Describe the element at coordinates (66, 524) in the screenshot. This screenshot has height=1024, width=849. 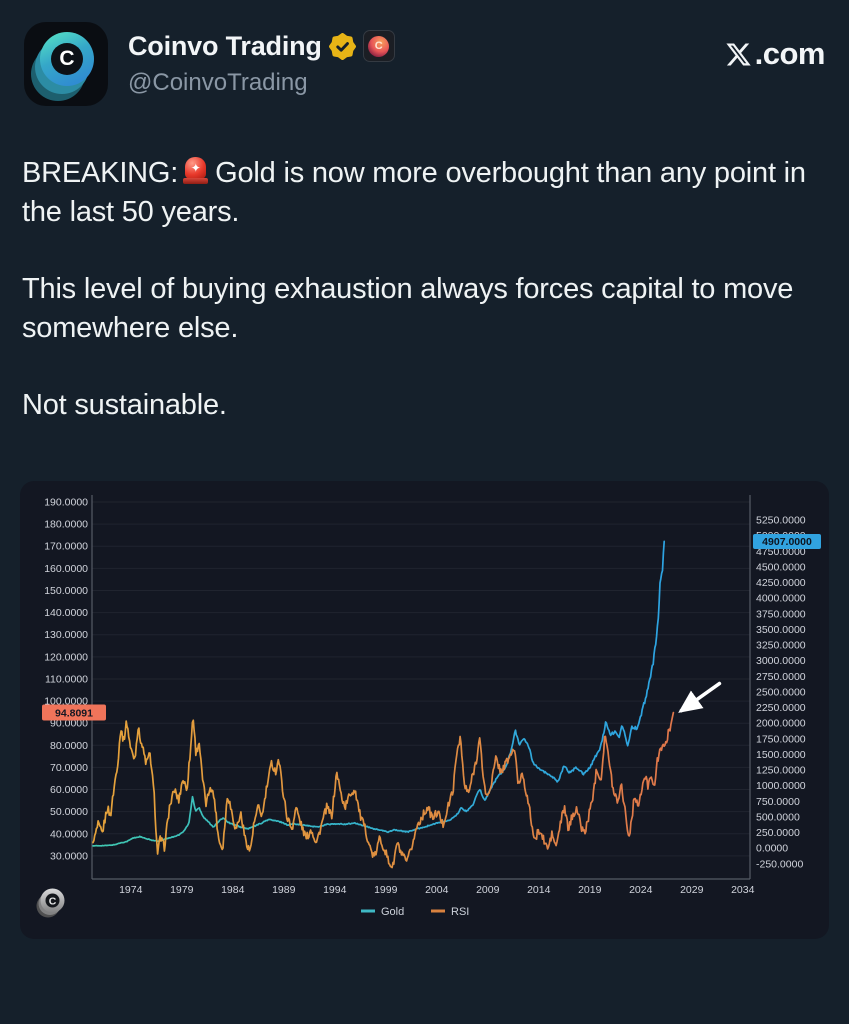
I see `left-axis-tick: 180.0000` at that location.